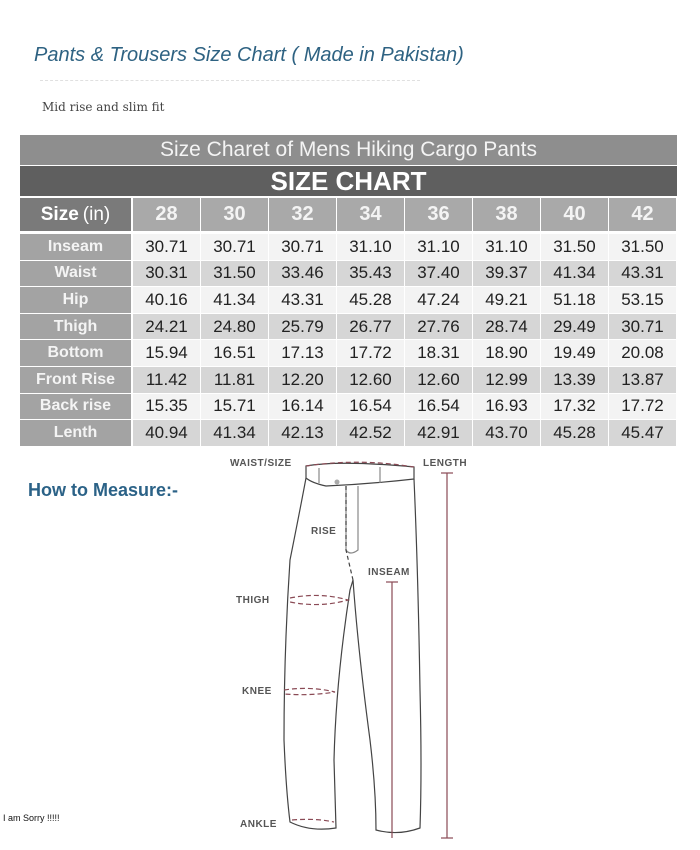 The width and height of the screenshot is (700, 850). What do you see at coordinates (167, 407) in the screenshot?
I see `table-cell: 15.35` at bounding box center [167, 407].